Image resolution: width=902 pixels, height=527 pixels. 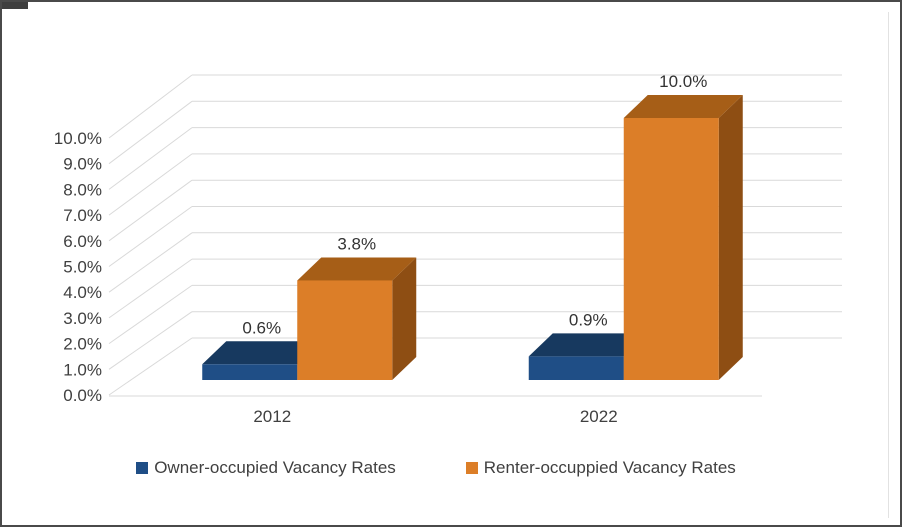 What do you see at coordinates (78, 138) in the screenshot?
I see `y-tick-label: 10.0%` at bounding box center [78, 138].